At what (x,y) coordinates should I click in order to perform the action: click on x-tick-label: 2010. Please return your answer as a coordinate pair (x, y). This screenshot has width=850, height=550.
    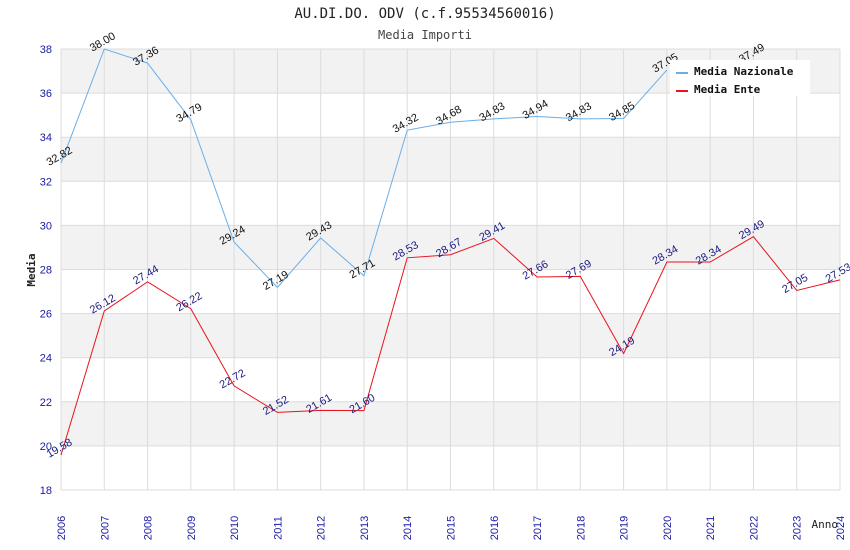
    Looking at the image, I should click on (235, 528).